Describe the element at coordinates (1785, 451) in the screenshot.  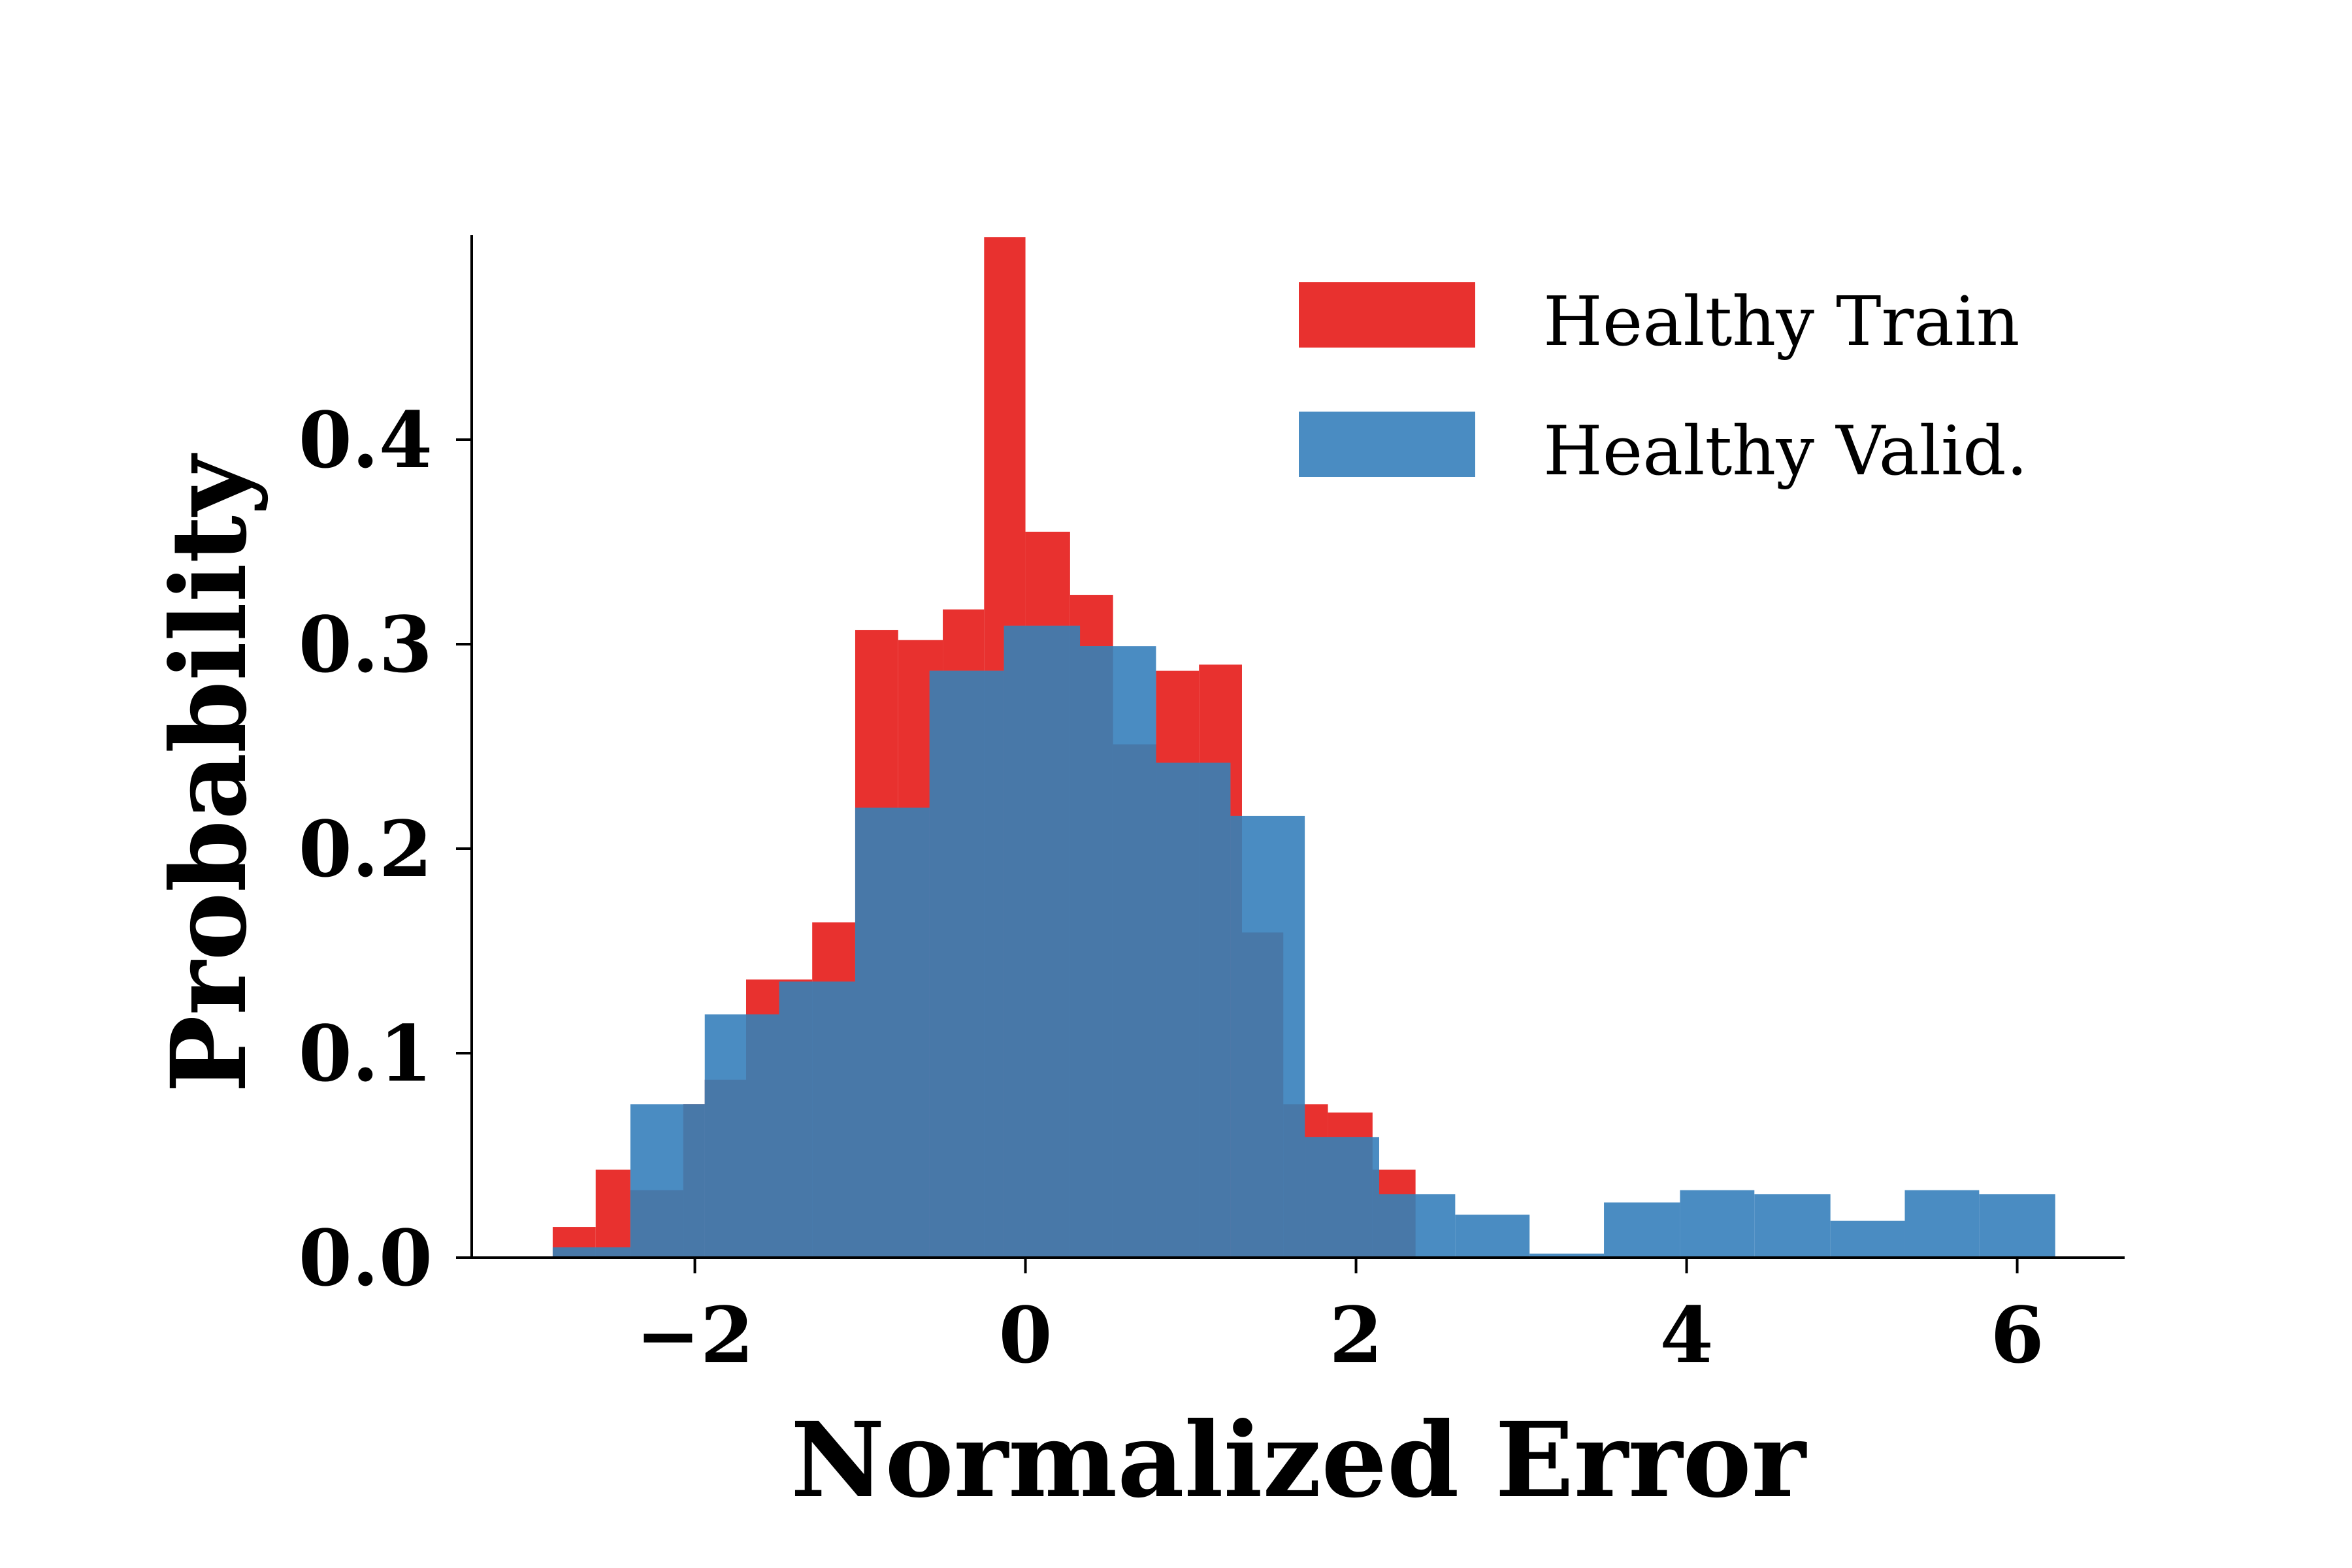
I see `legend-label-valid: Healthy Valid.` at that location.